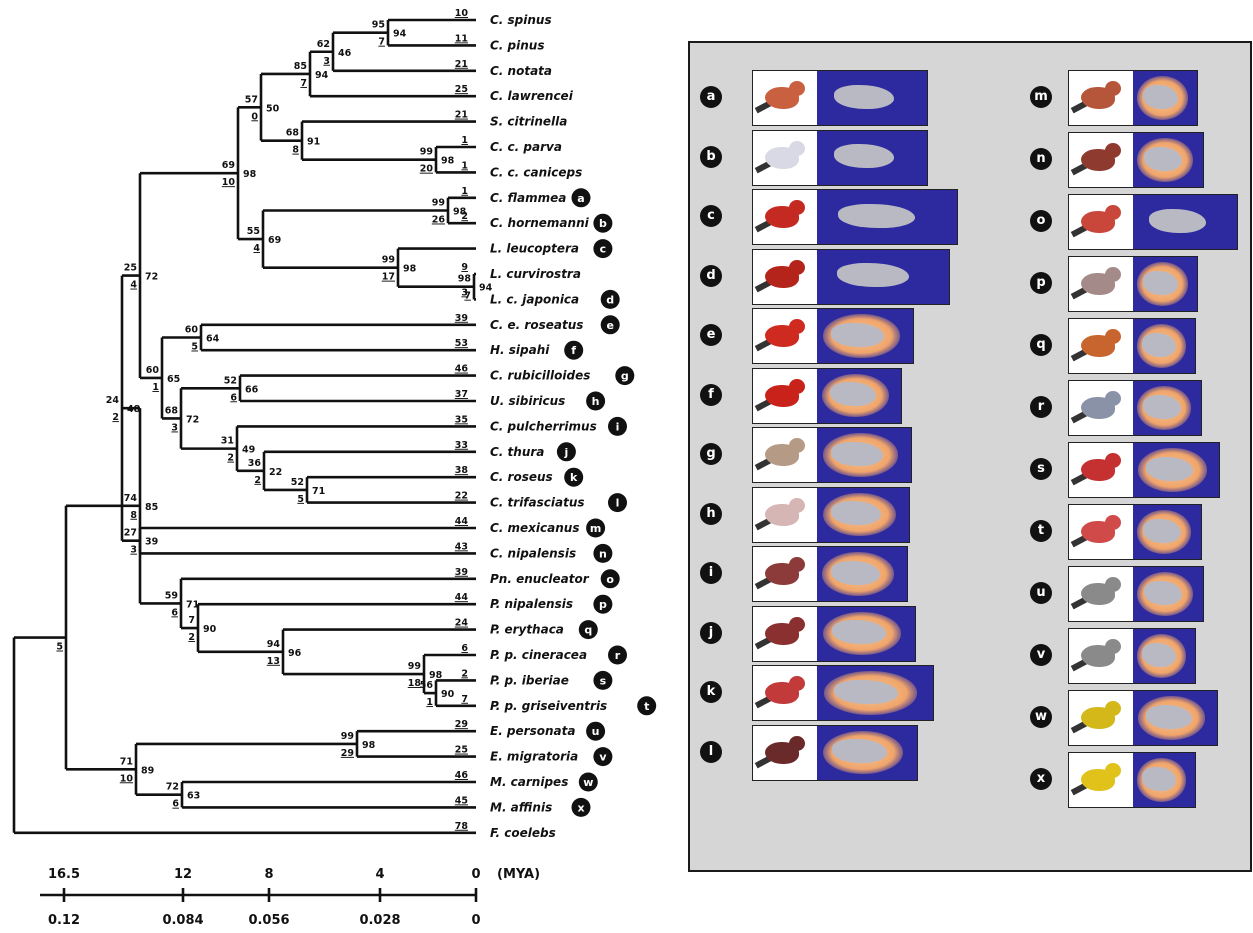 This screenshot has width=1253, height=933. I want to click on branch-length: 9, so click(464, 267).